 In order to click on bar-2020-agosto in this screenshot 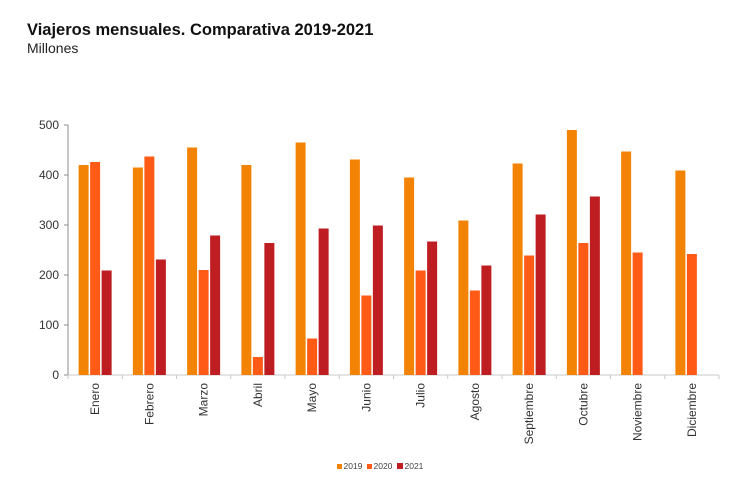, I will do `click(474, 332)`.